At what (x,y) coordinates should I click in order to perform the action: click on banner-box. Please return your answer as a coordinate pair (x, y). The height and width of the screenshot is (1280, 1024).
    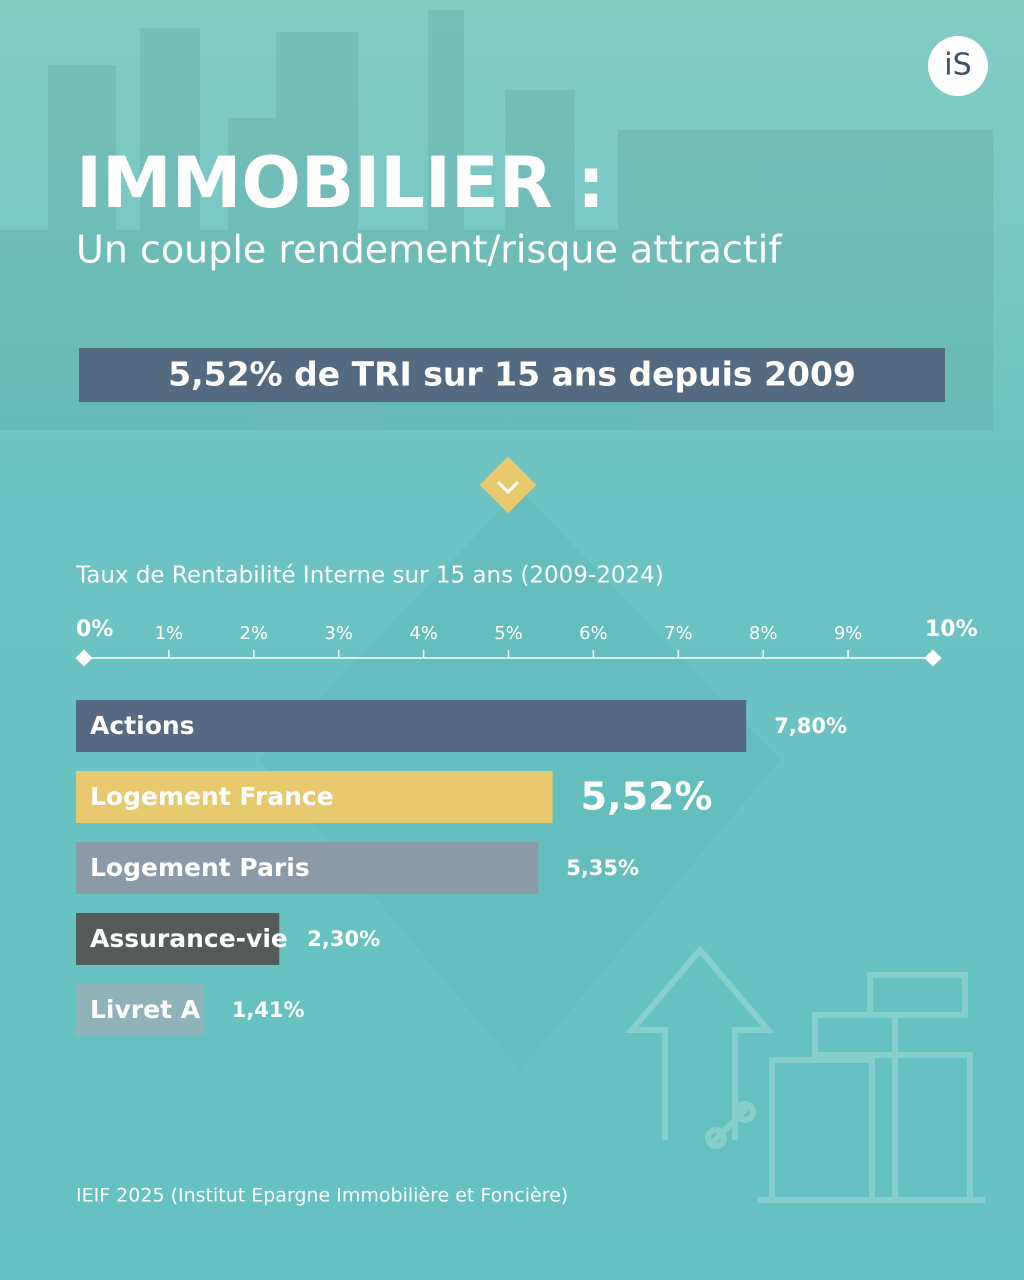
    Looking at the image, I should click on (512, 375).